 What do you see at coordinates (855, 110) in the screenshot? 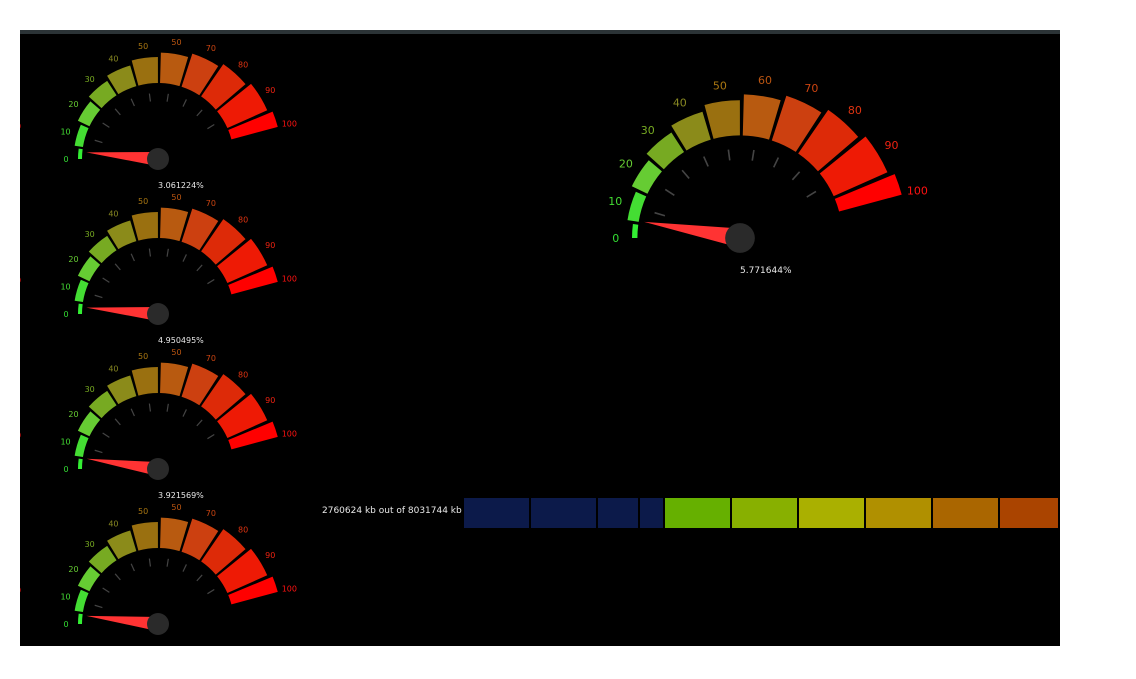
I see `total-cpu-gauge-scale-label: 80` at bounding box center [855, 110].